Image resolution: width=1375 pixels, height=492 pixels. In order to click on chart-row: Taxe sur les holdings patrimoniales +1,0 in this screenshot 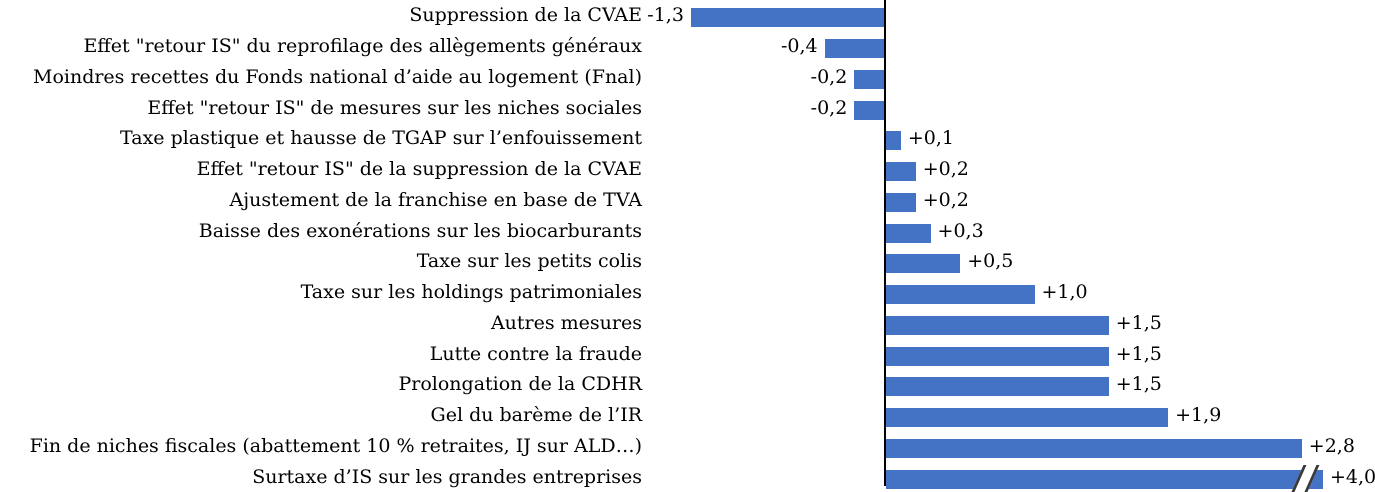, I will do `click(687, 292)`.